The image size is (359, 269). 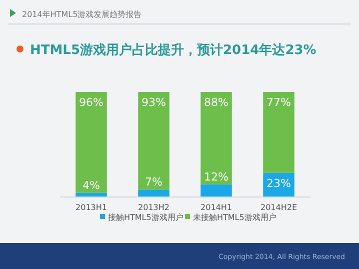 I want to click on legend-label: 未接触HTML5游戏用户, so click(x=234, y=217).